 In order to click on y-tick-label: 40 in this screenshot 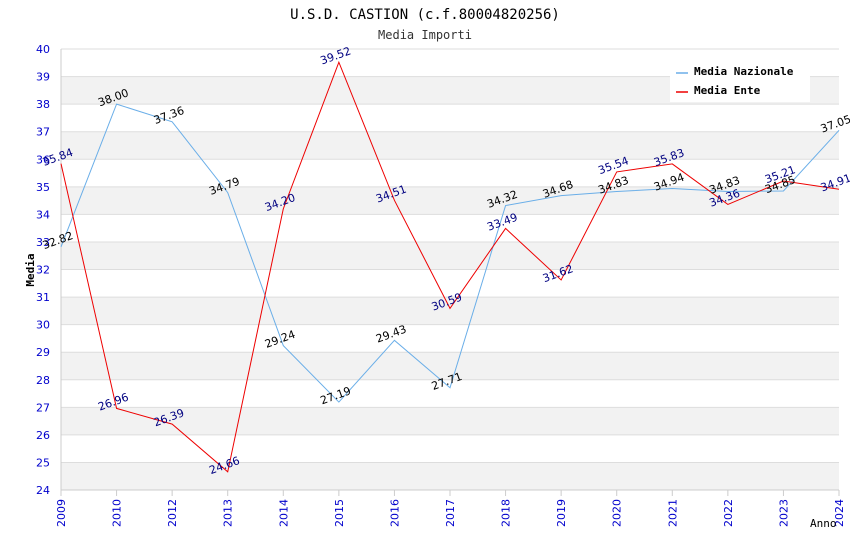, I will do `click(43, 49)`.